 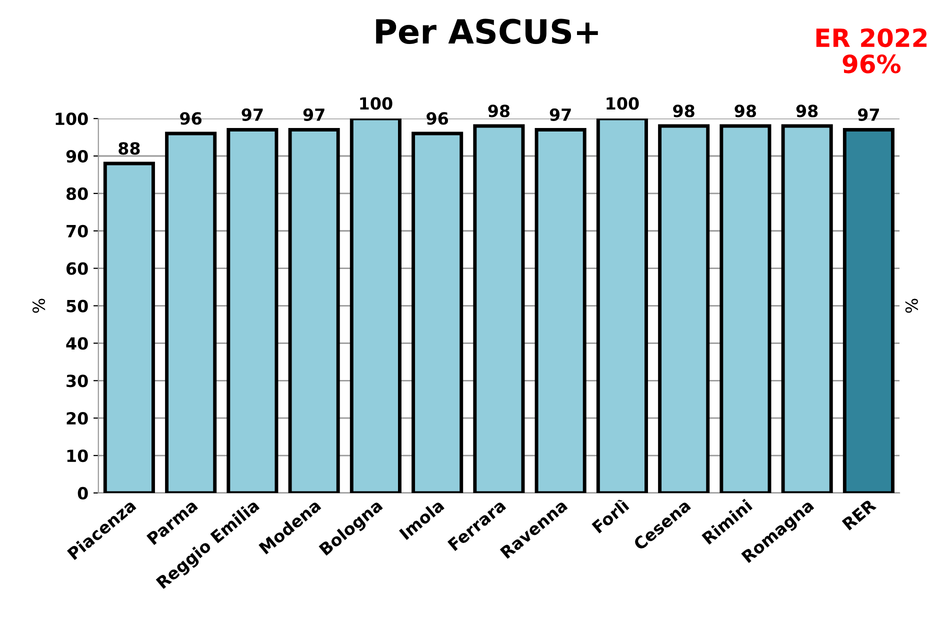 What do you see at coordinates (871, 51) in the screenshot?
I see `text: ER 2022 96%` at bounding box center [871, 51].